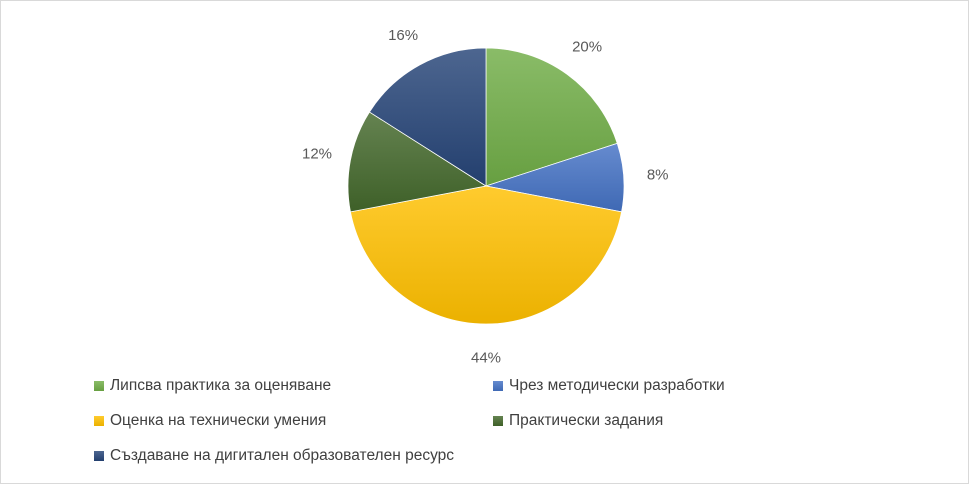 The width and height of the screenshot is (969, 485). I want to click on slice-value-label-3: 12%, so click(317, 153).